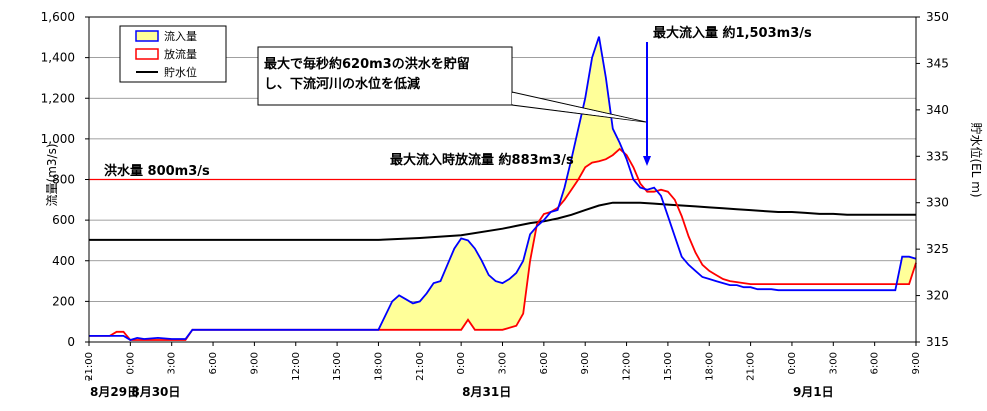 This screenshot has width=987, height=411. What do you see at coordinates (180, 72) in the screenshot?
I see `legend-label-level: 貯水位` at bounding box center [180, 72].